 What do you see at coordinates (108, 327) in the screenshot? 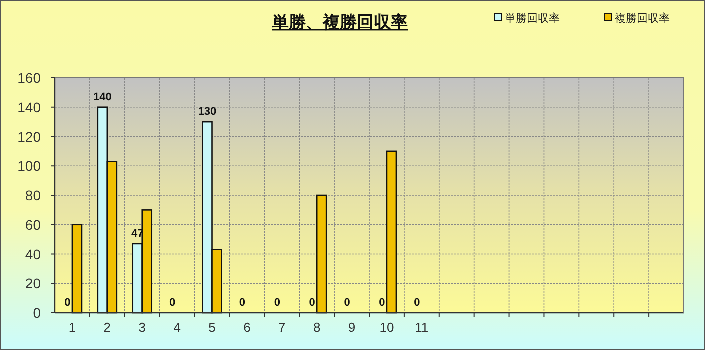
I see `x-tick-label: 2` at bounding box center [108, 327].